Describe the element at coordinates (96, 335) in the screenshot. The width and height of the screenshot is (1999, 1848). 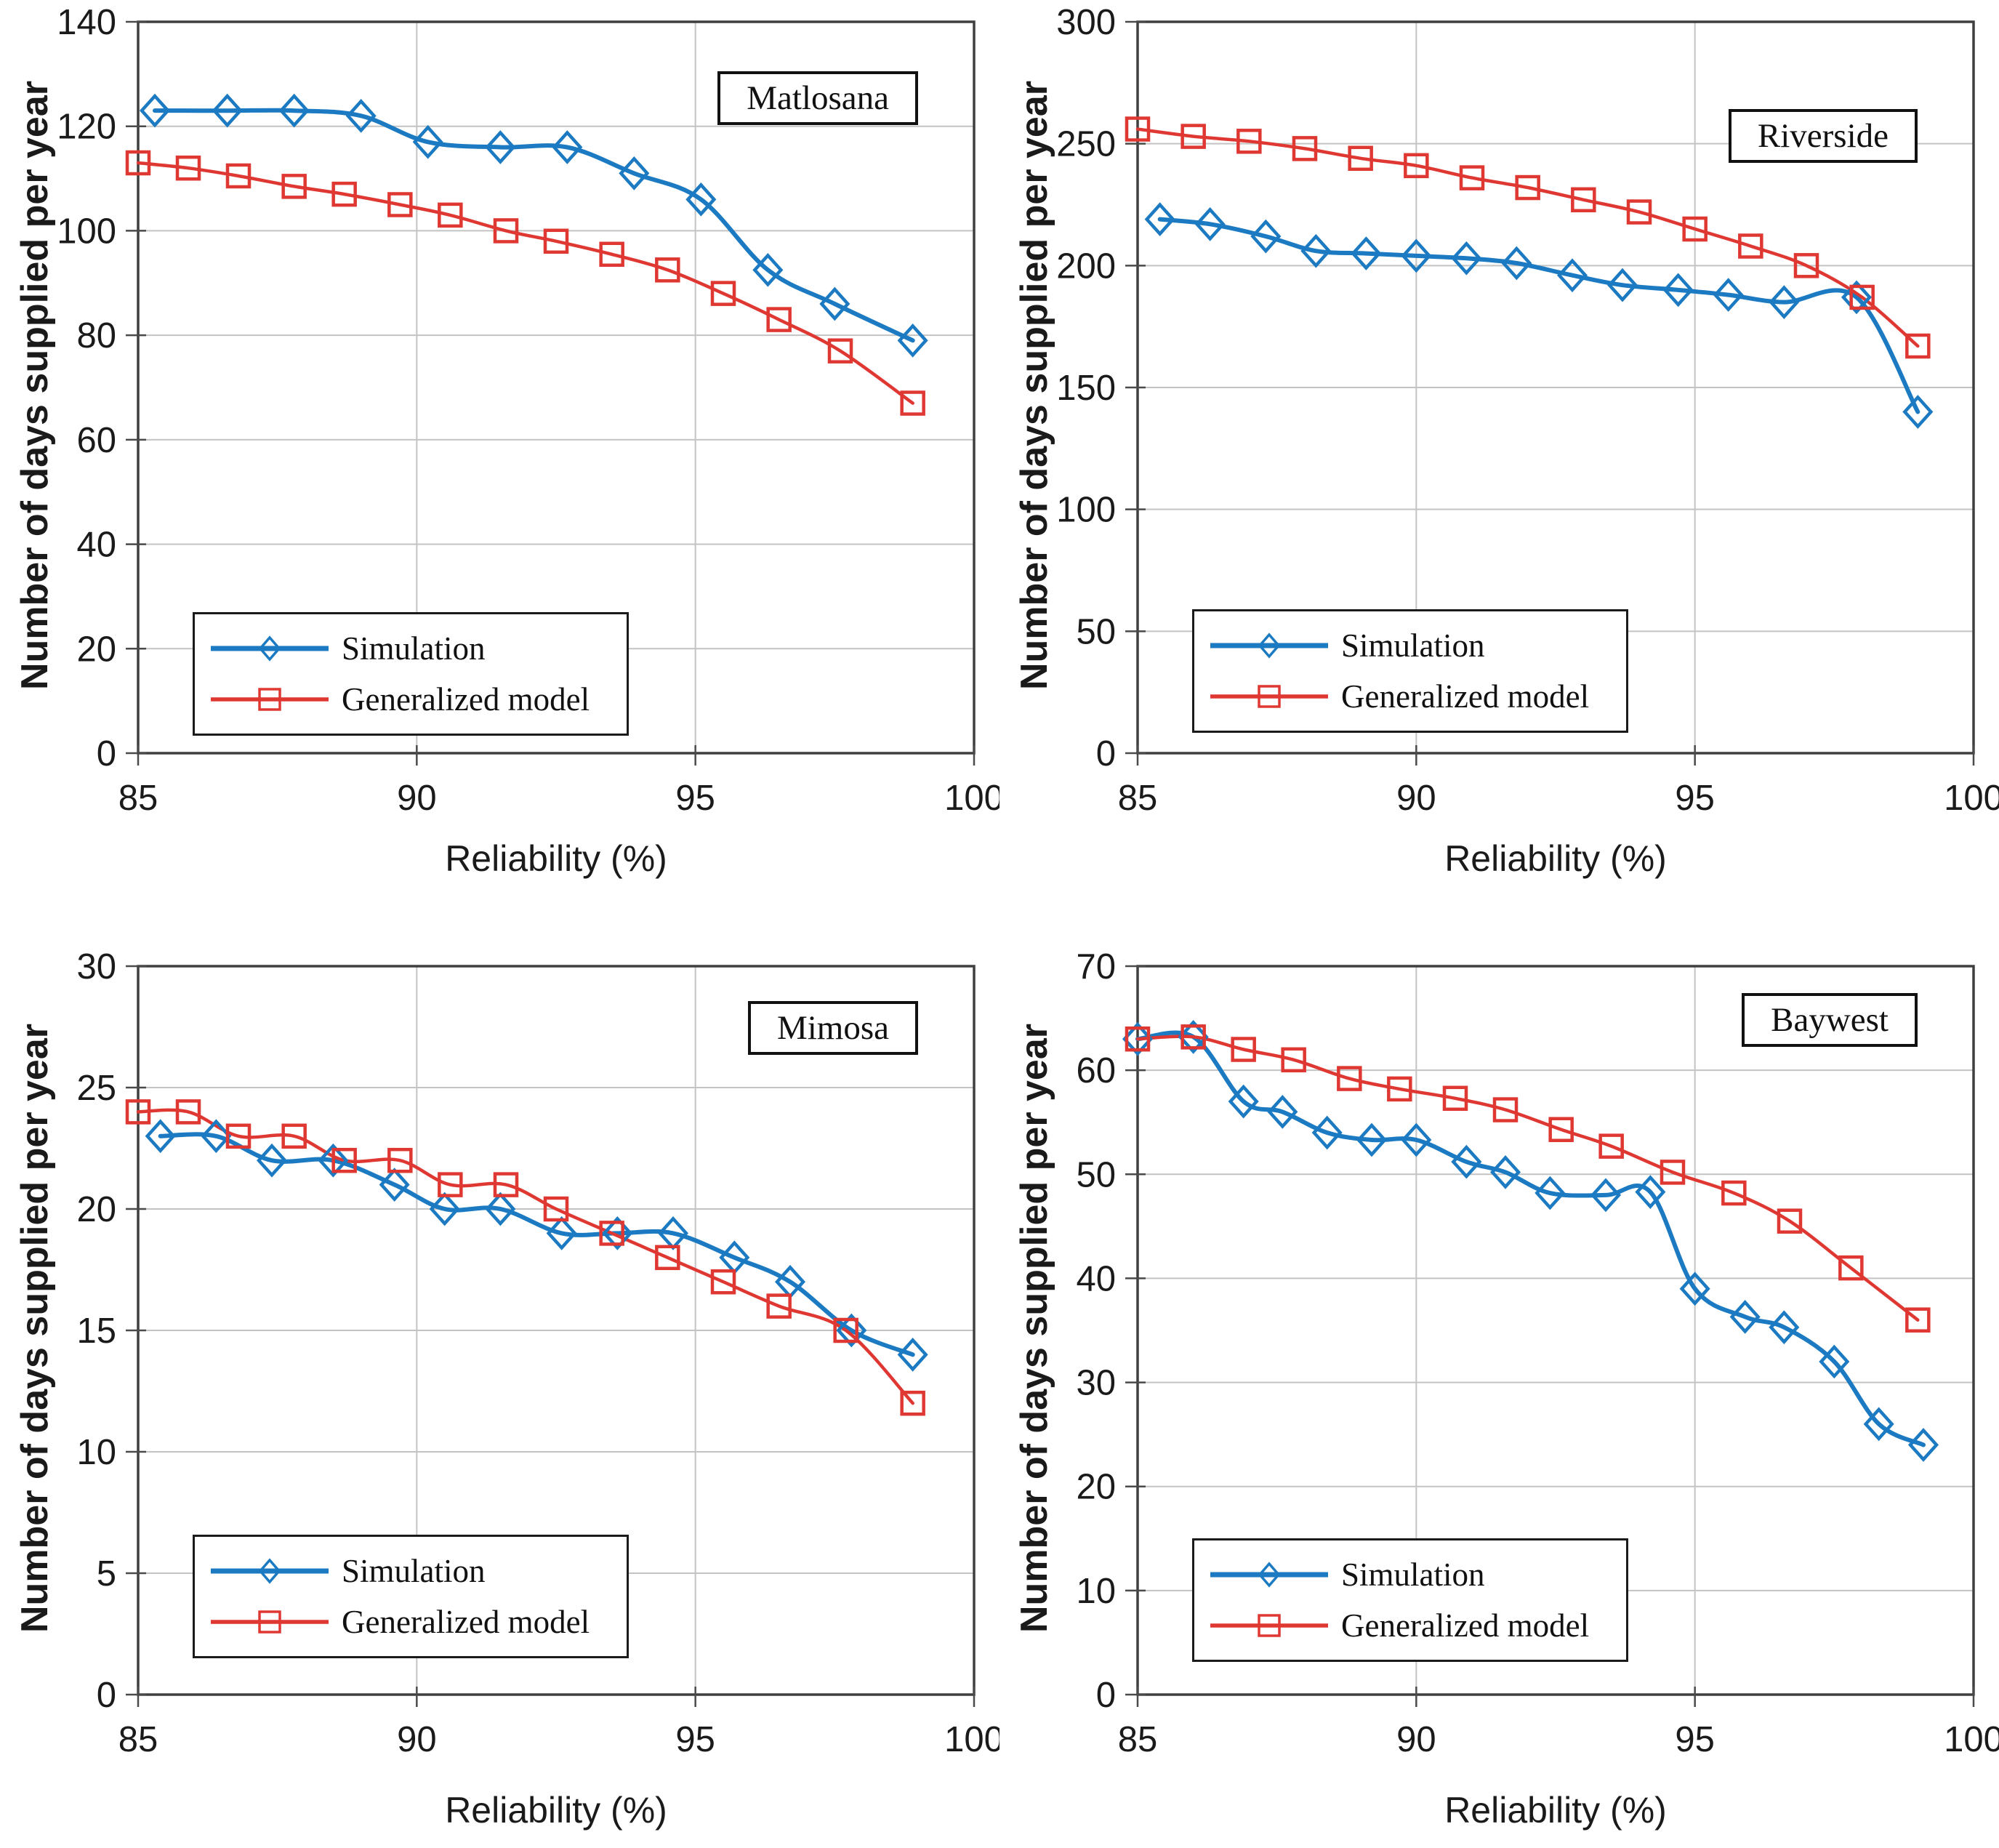
I see `svg-text: 80` at that location.